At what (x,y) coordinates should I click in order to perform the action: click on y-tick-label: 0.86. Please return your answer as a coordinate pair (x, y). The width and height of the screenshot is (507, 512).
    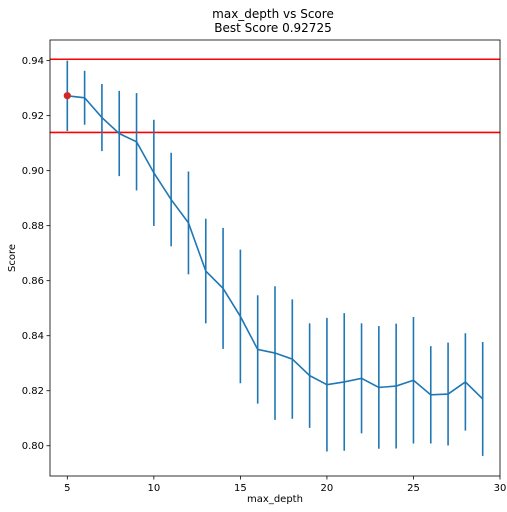
    Looking at the image, I should click on (33, 281).